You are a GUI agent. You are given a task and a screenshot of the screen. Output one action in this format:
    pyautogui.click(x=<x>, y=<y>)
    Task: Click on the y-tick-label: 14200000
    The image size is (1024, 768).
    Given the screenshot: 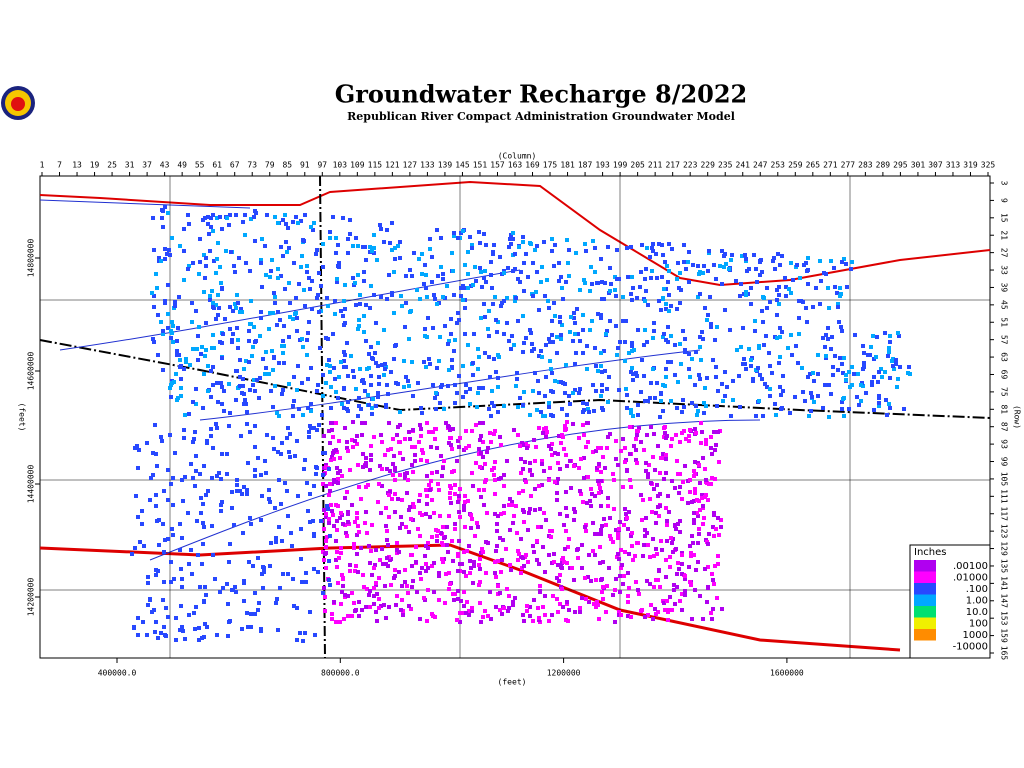 What is the action you would take?
    pyautogui.click(x=31, y=597)
    